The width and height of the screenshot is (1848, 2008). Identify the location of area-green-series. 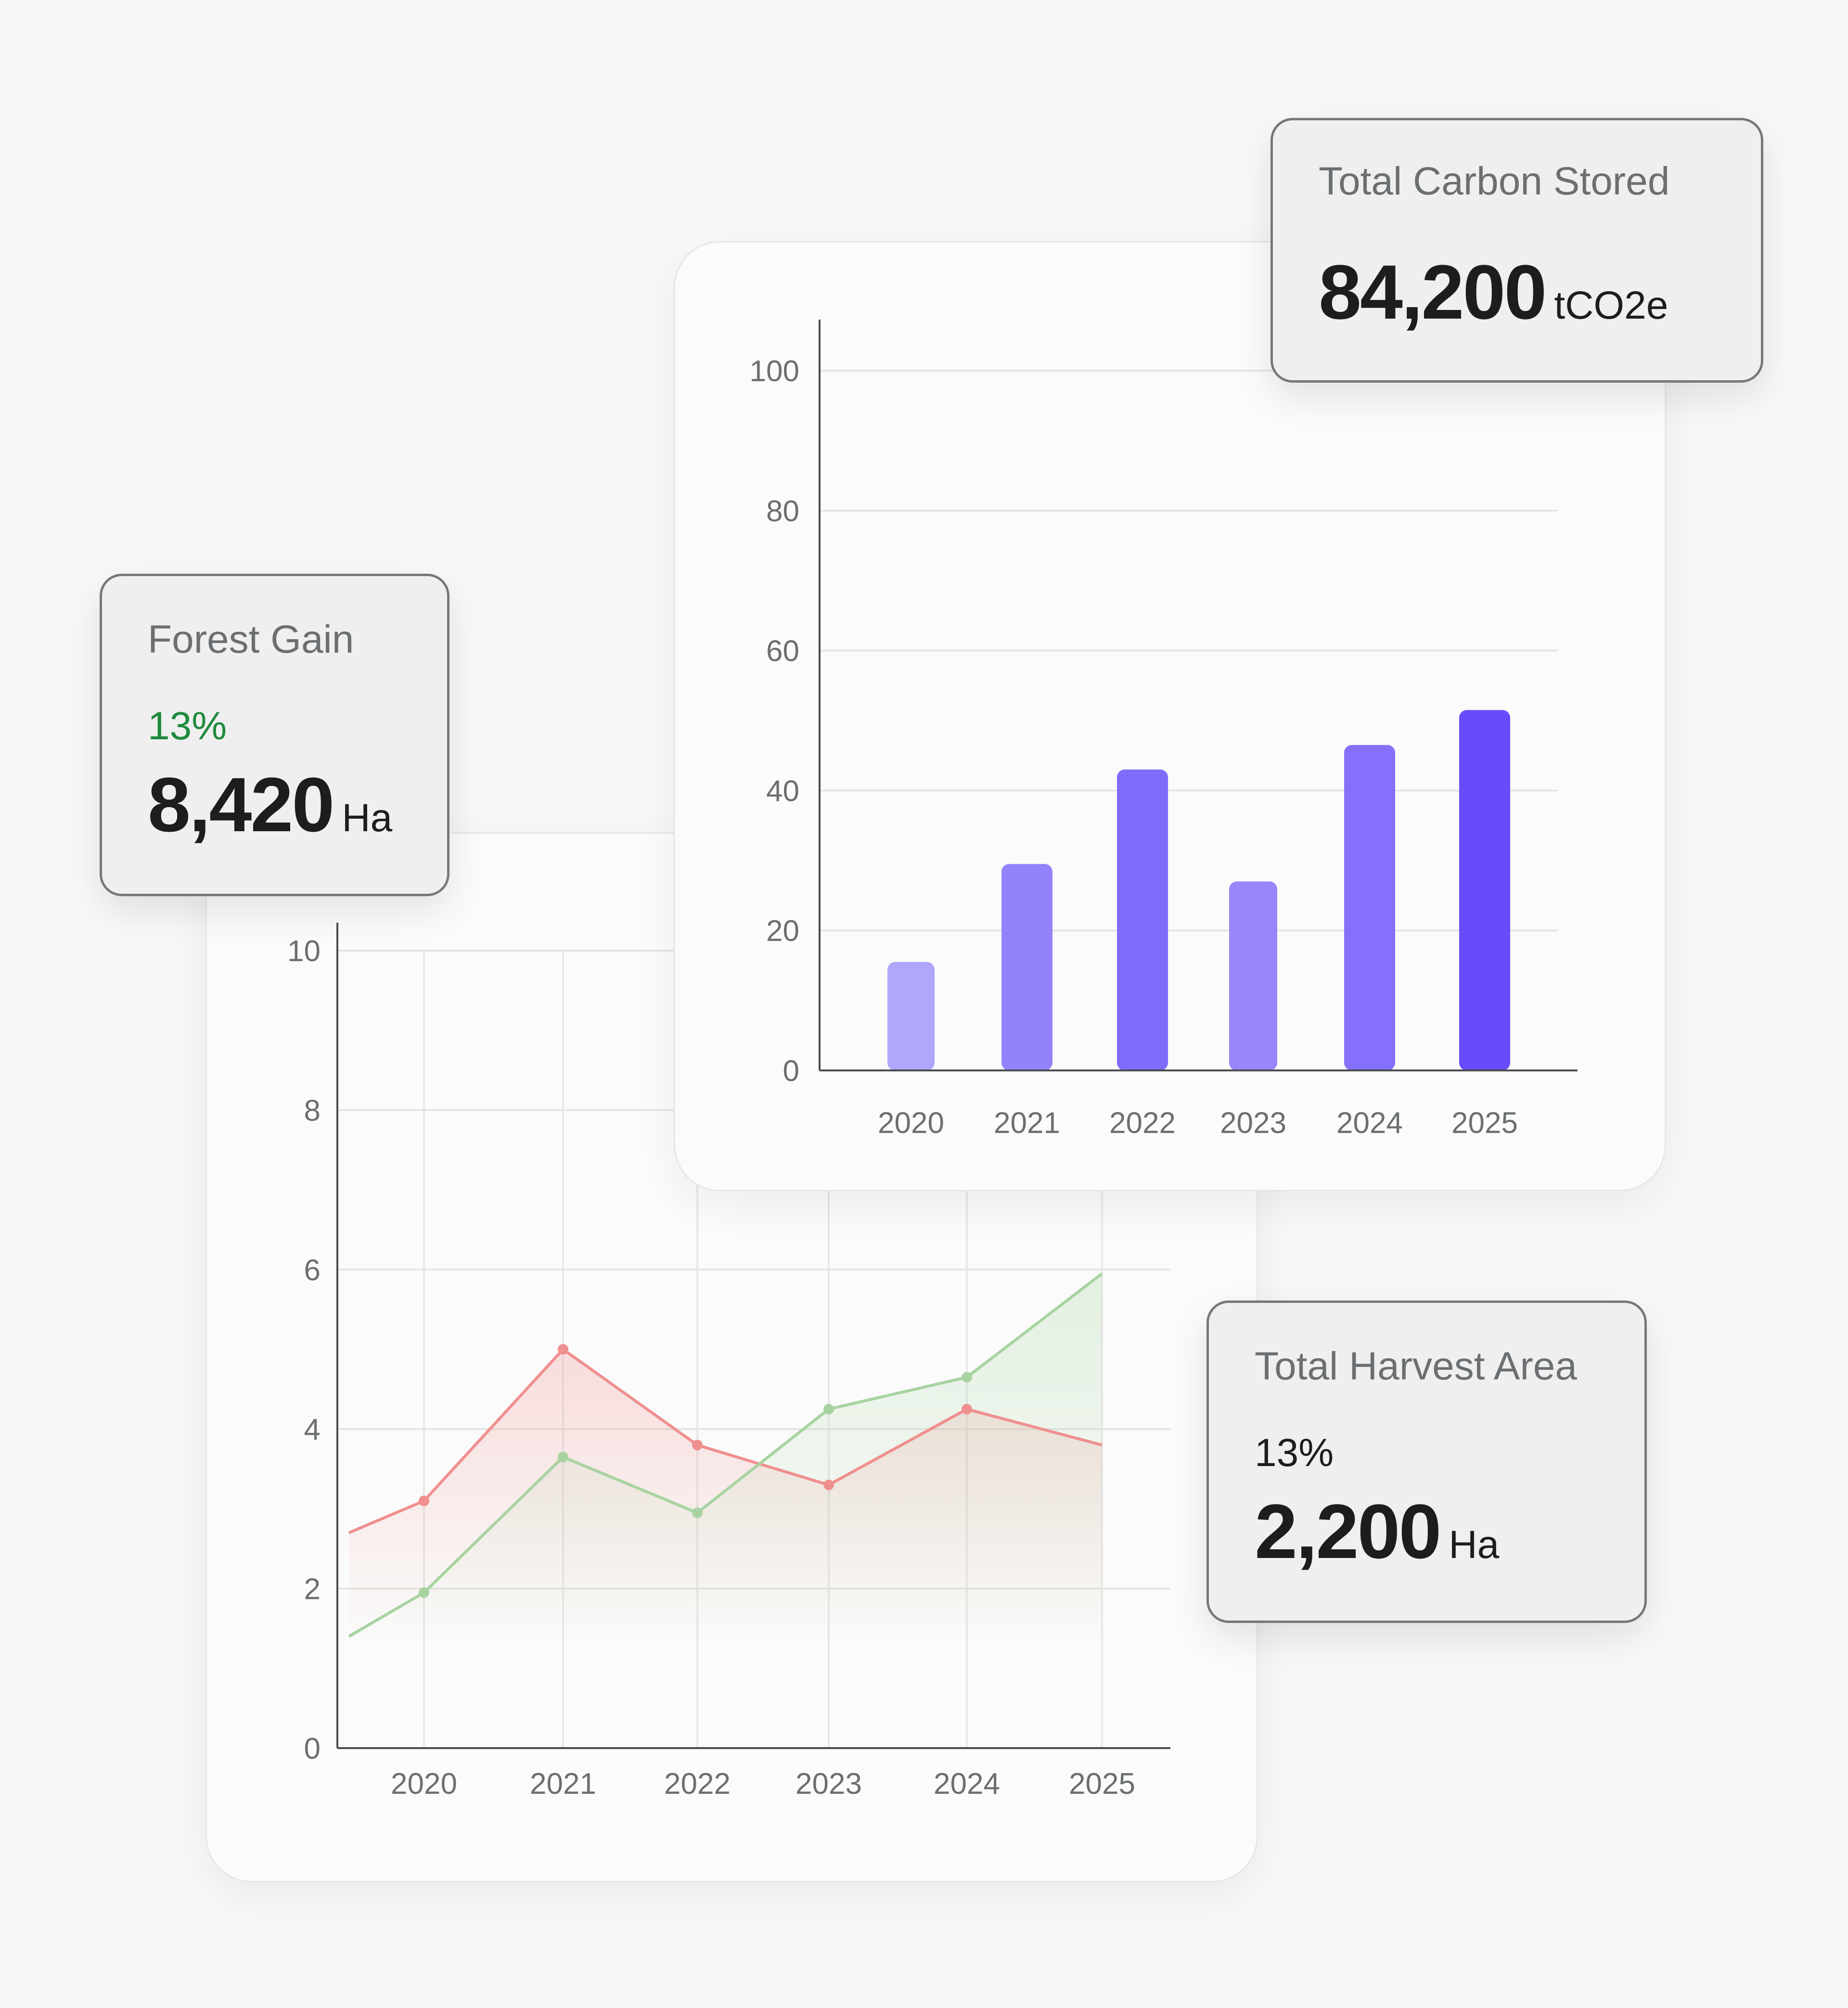
(725, 1459).